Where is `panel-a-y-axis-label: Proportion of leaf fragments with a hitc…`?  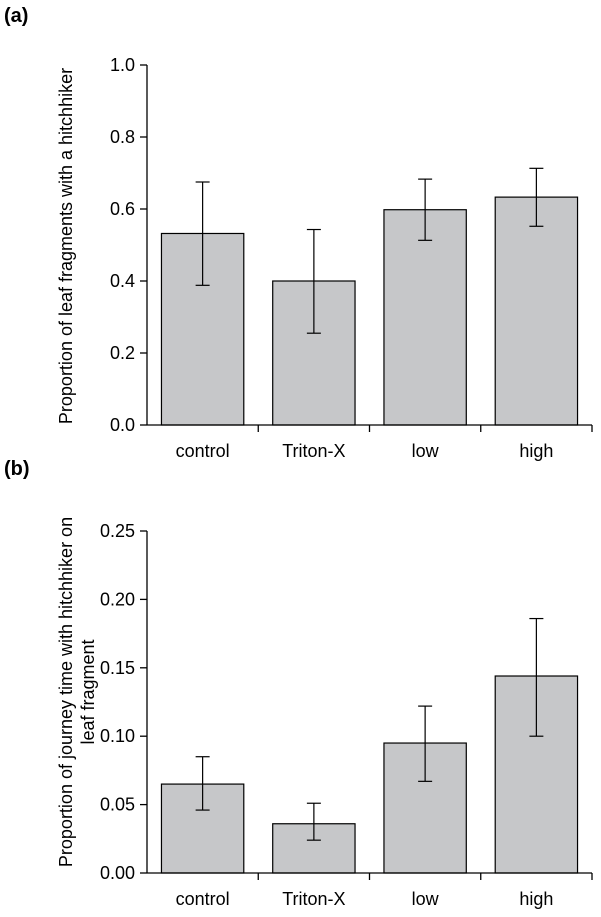 panel-a-y-axis-label: Proportion of leaf fragments with a hitc… is located at coordinates (66, 246).